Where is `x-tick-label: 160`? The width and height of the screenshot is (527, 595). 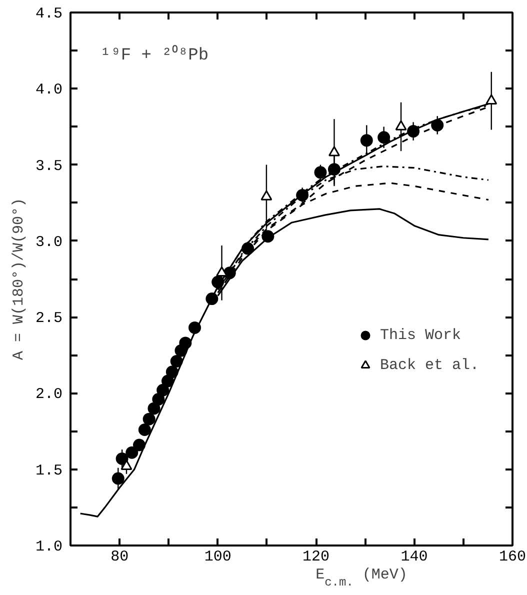
x-tick-label: 160 is located at coordinates (512, 557).